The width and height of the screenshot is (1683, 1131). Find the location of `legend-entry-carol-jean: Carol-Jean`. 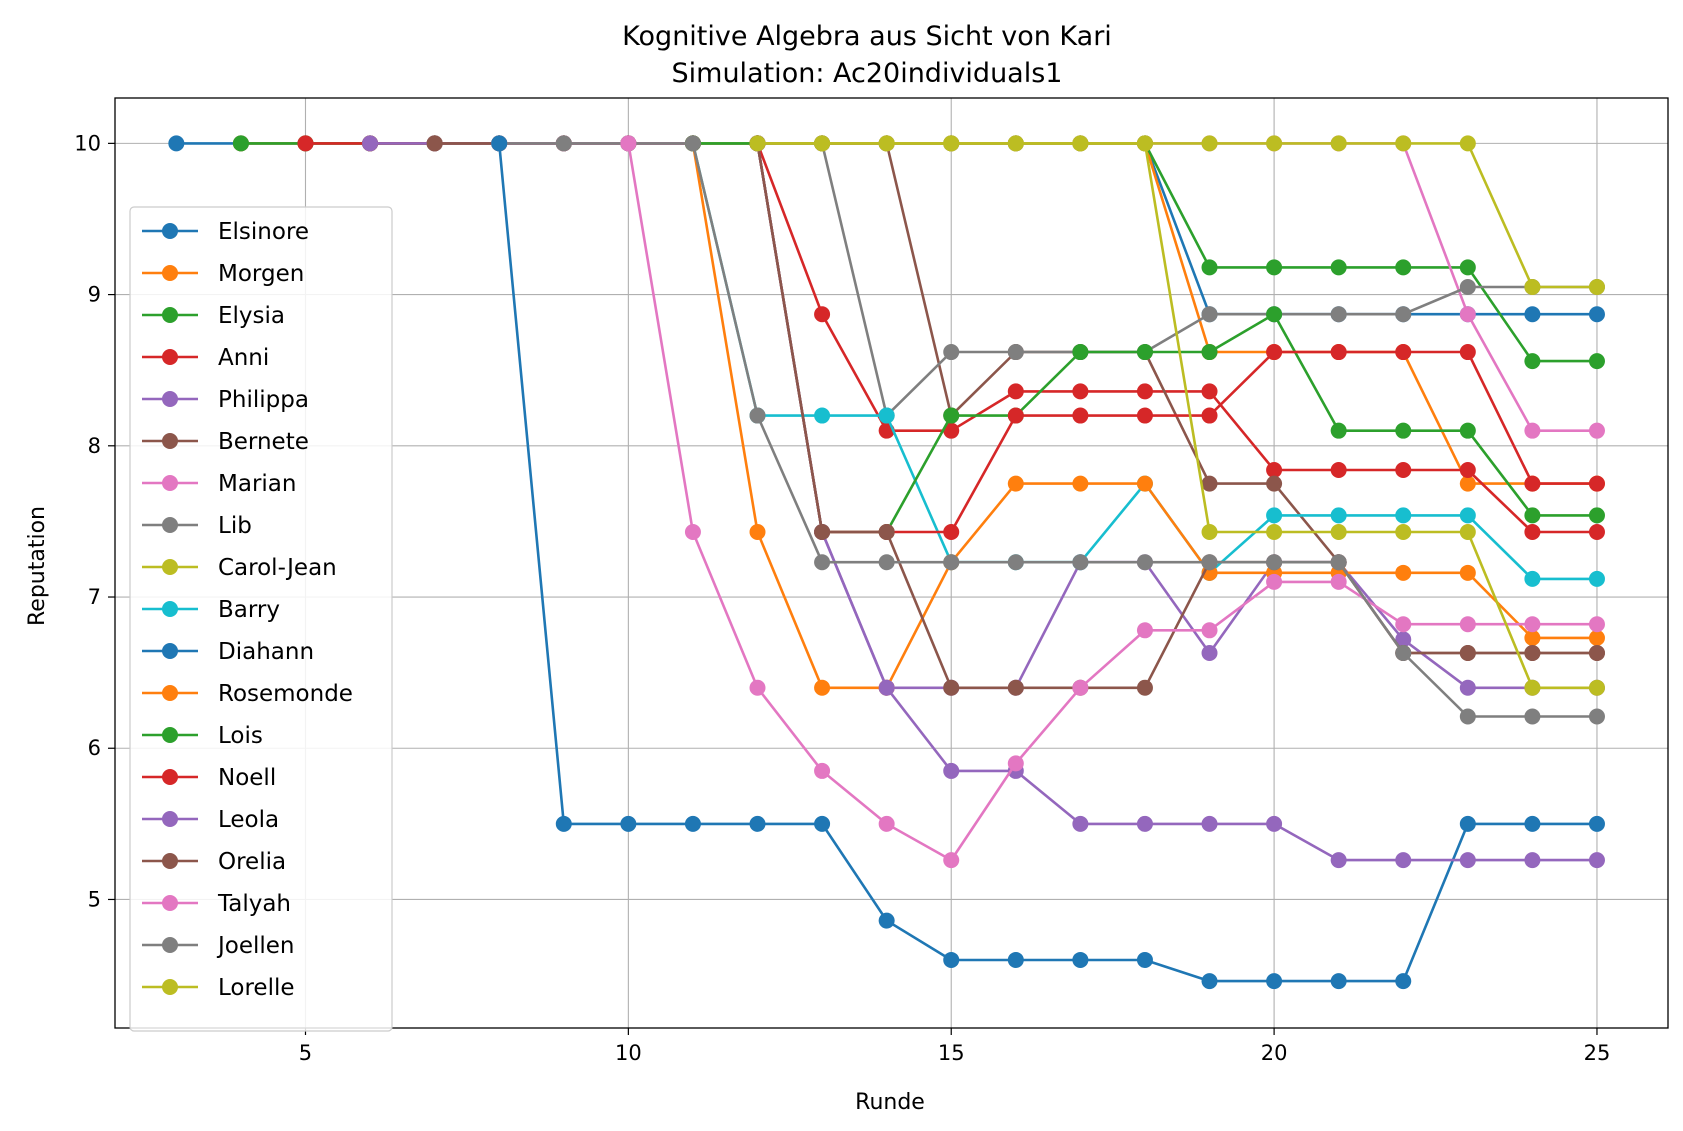

legend-entry-carol-jean: Carol-Jean is located at coordinates (239, 568).